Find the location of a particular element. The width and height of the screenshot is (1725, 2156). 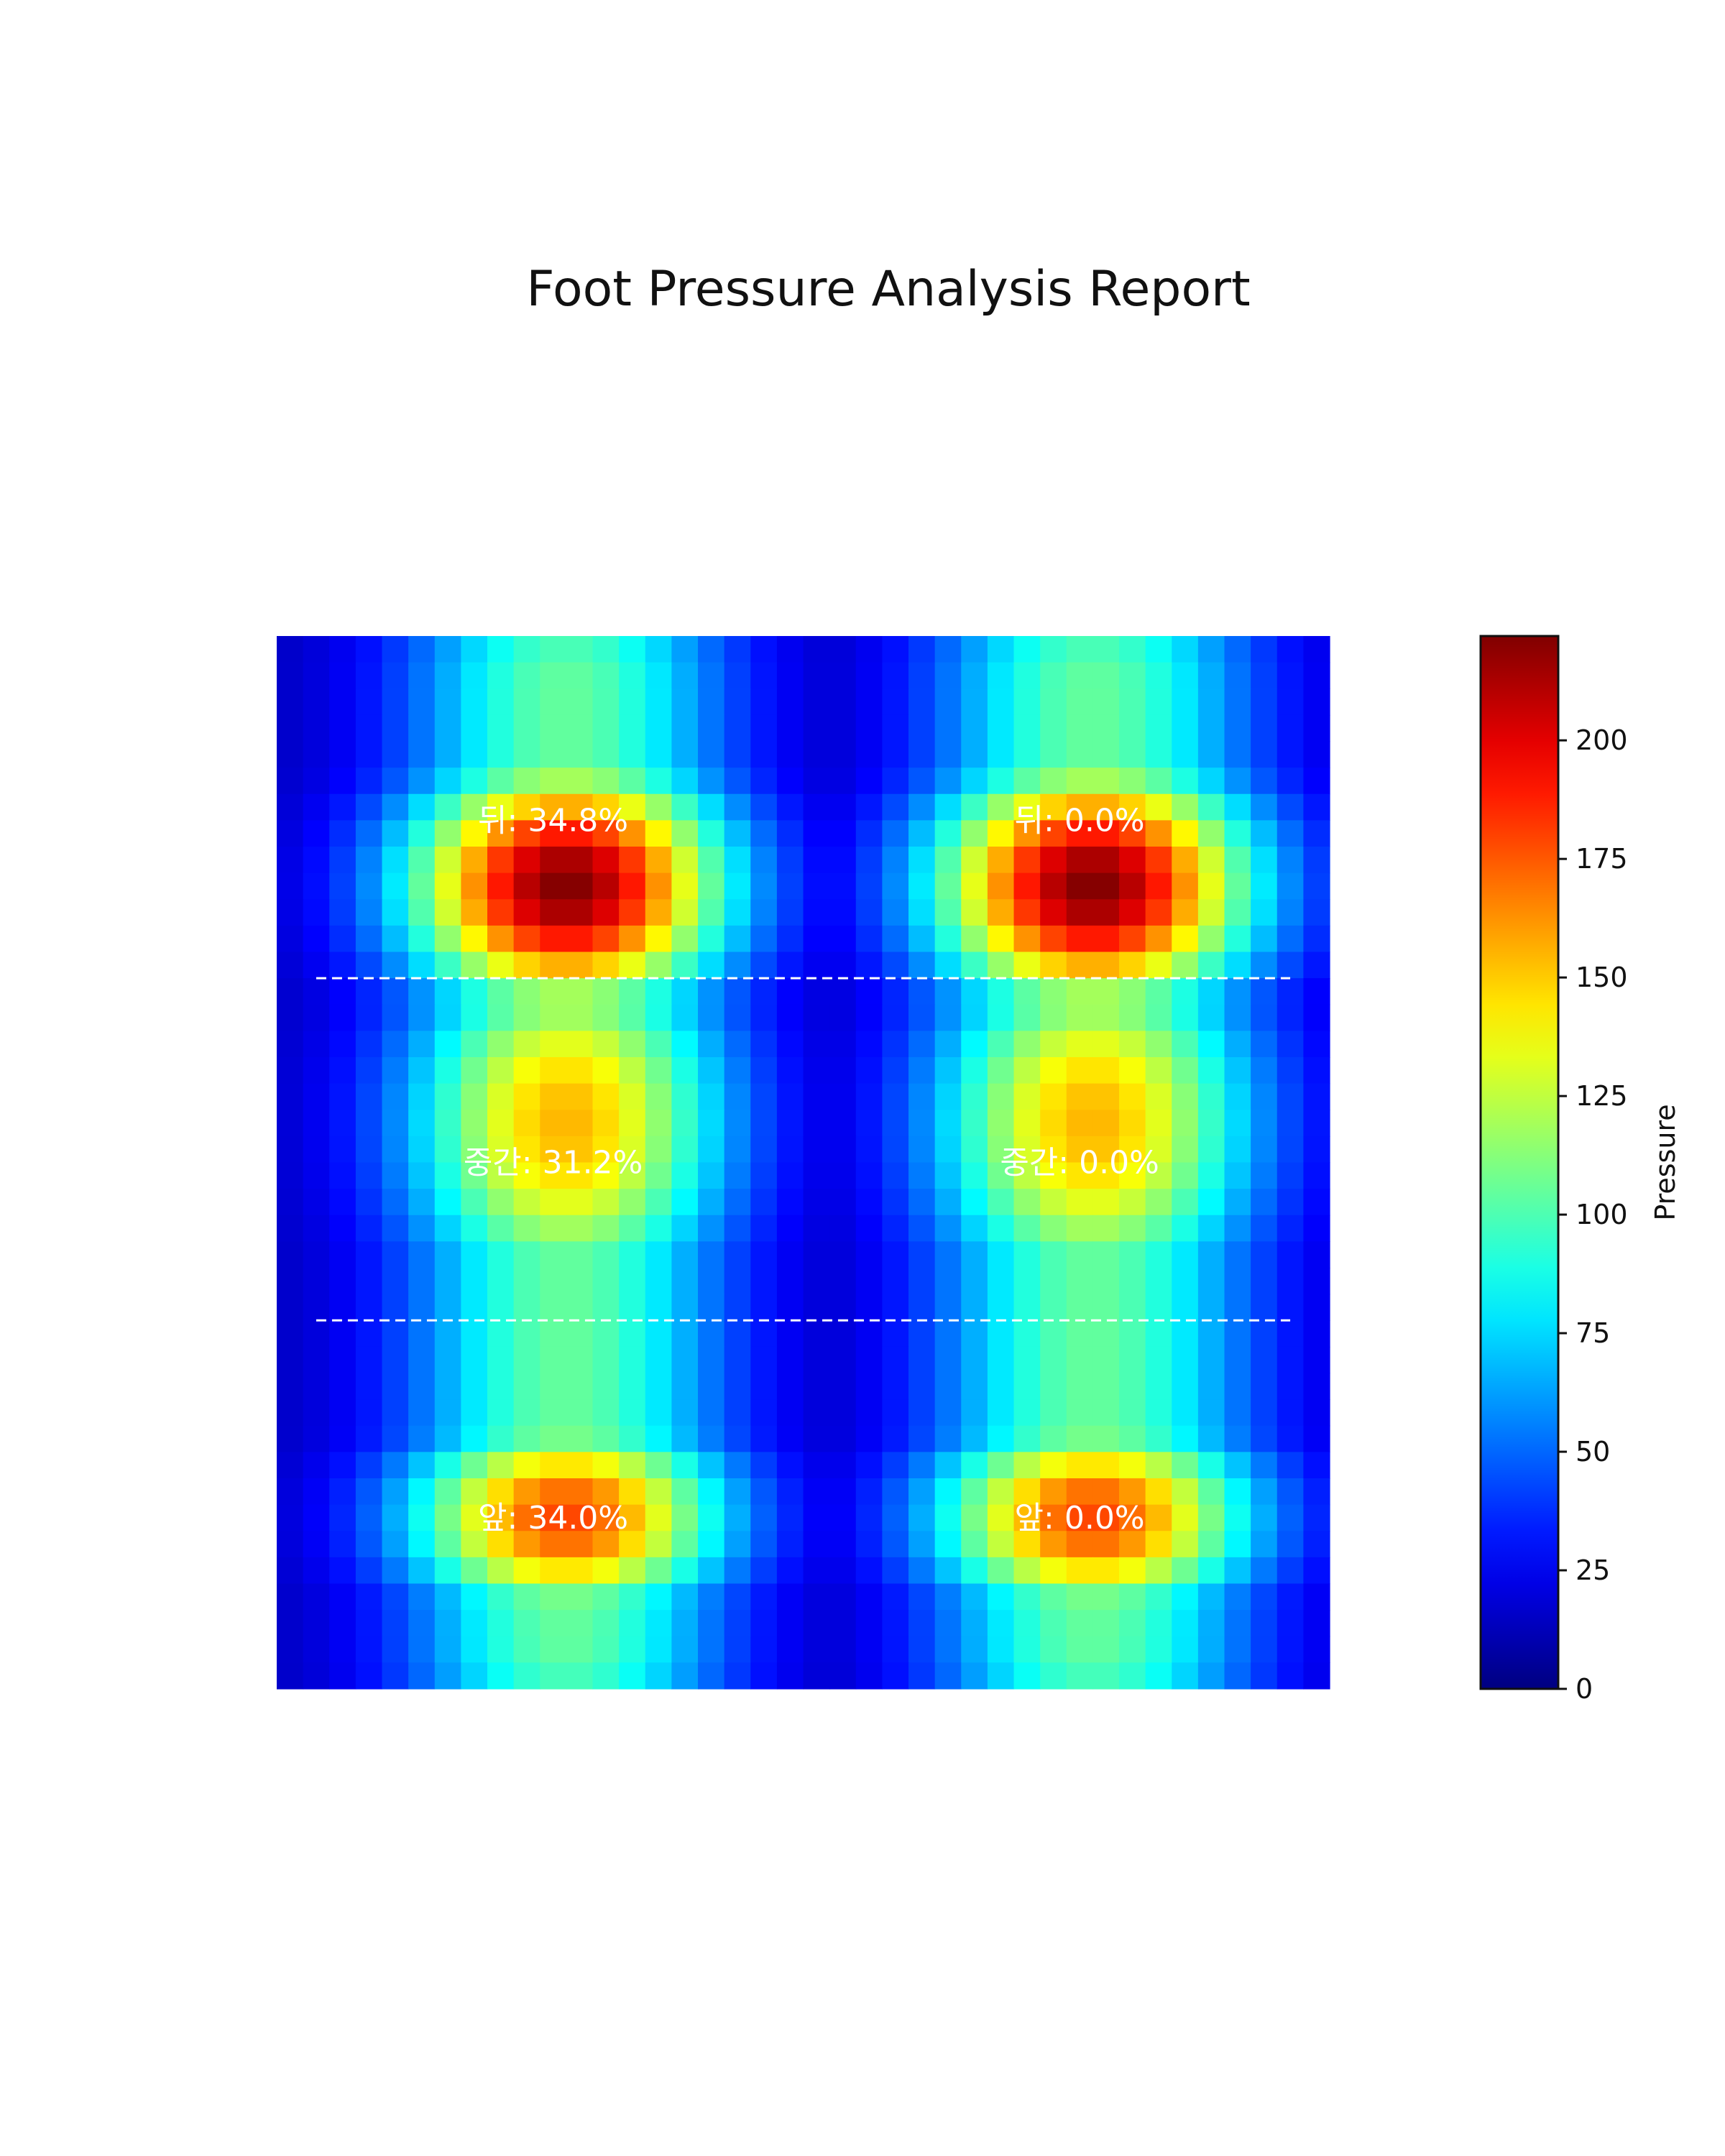

colorbar-tick-label: 150 is located at coordinates (1602, 977).